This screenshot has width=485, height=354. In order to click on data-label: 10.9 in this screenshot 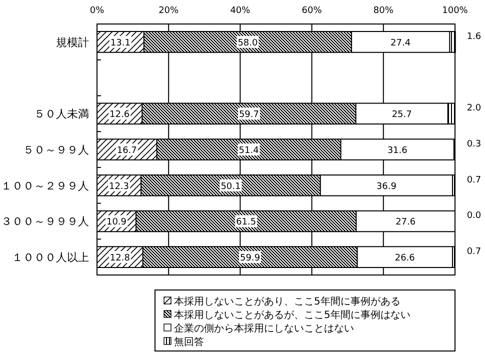, I will do `click(116, 223)`.